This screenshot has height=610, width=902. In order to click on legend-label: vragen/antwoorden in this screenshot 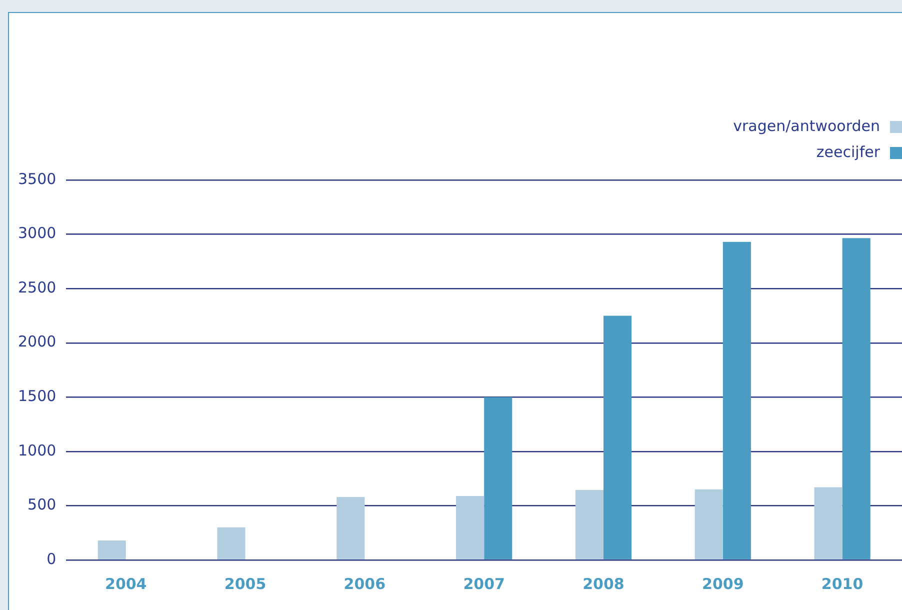, I will do `click(806, 126)`.